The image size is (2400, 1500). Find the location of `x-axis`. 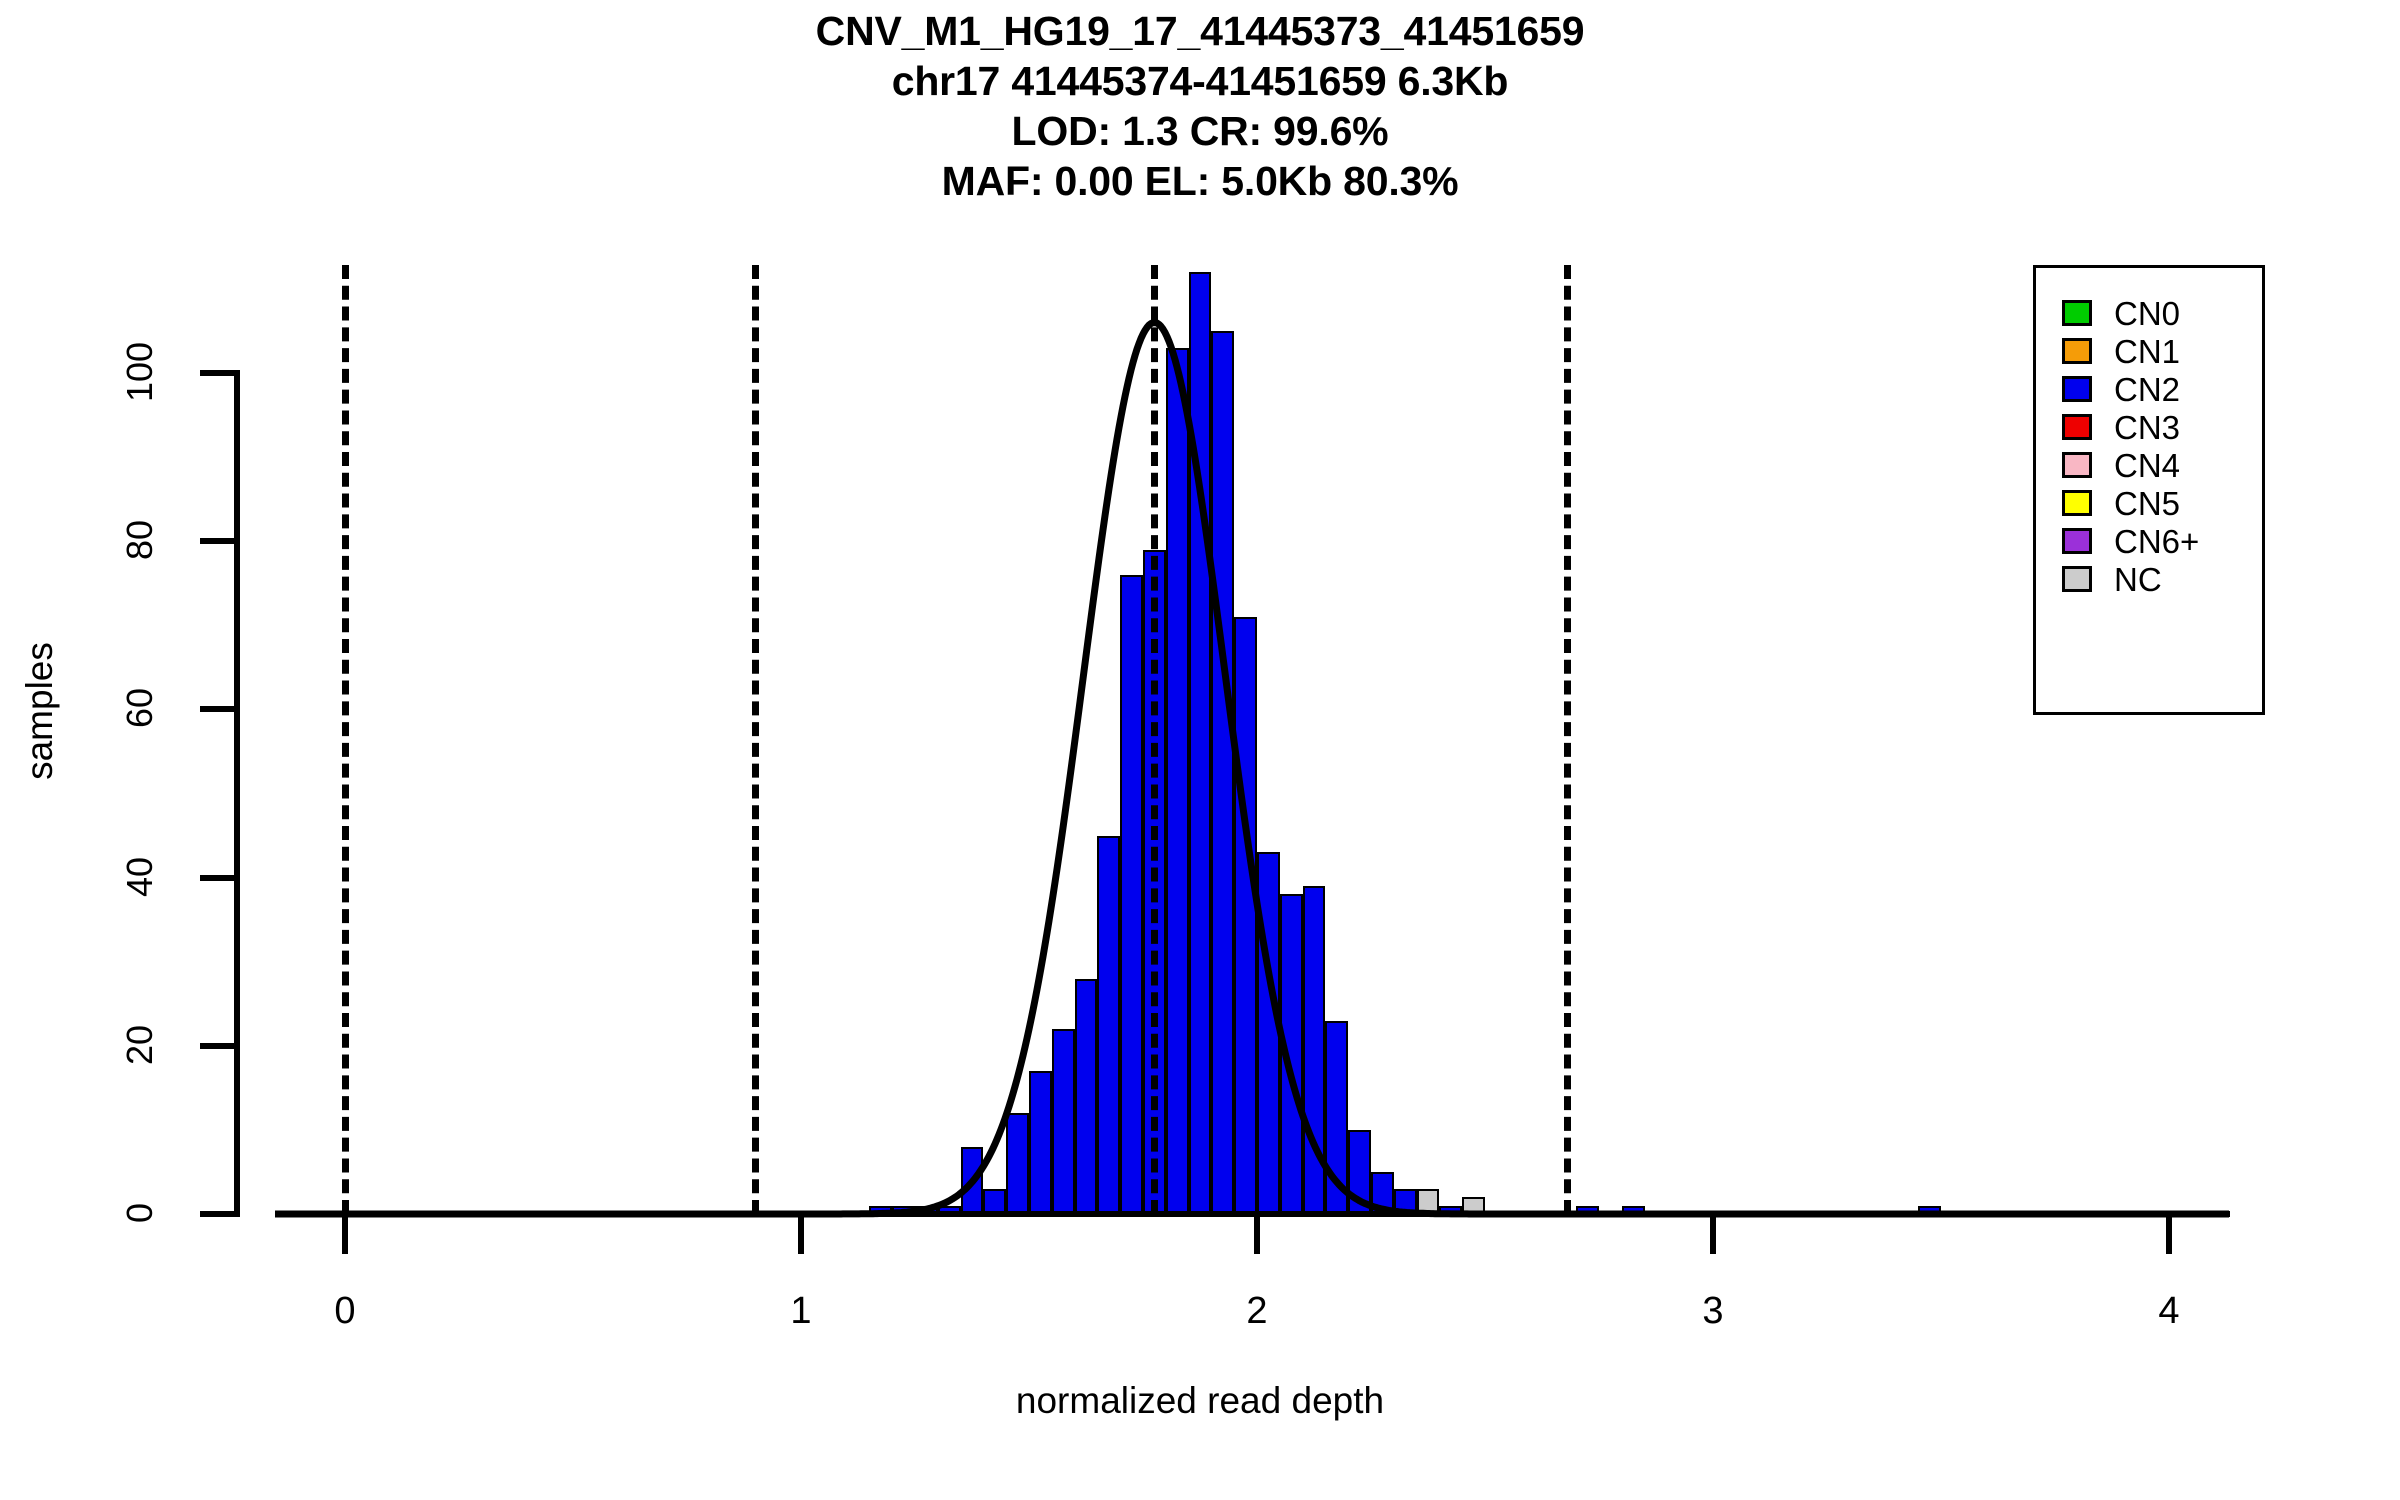

x-axis is located at coordinates (1252, 1214).